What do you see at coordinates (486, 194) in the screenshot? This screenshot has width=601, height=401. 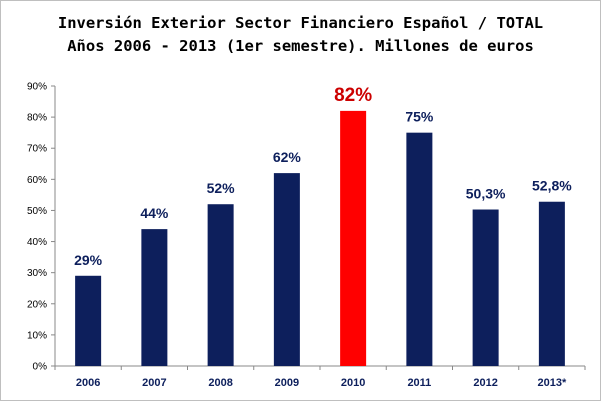 I see `data-label: 50,3%` at bounding box center [486, 194].